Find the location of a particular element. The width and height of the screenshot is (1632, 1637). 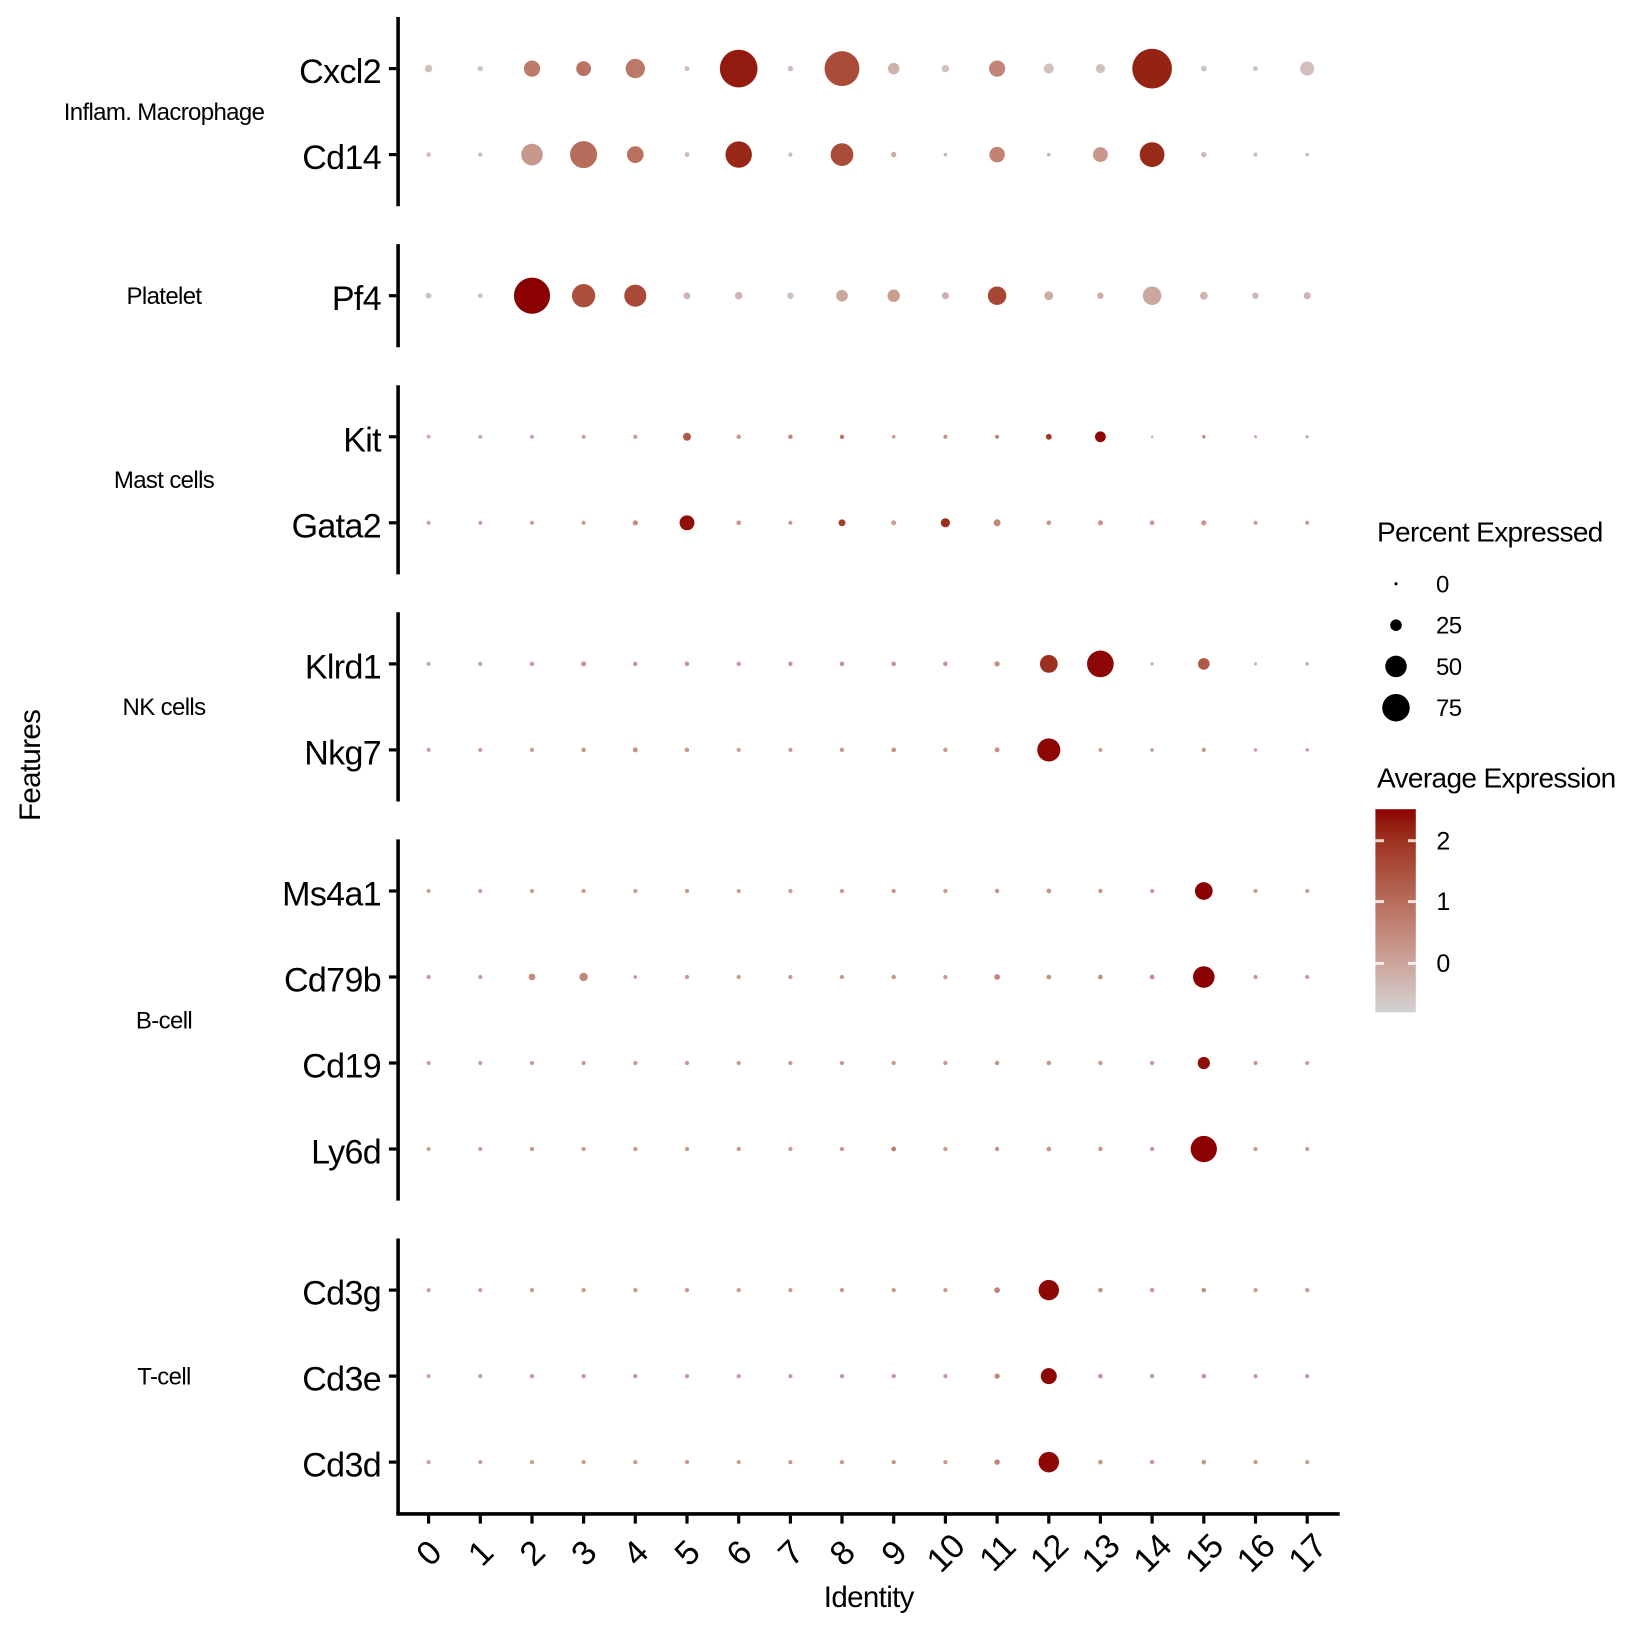

svg-text: Klrd1 is located at coordinates (343, 667).